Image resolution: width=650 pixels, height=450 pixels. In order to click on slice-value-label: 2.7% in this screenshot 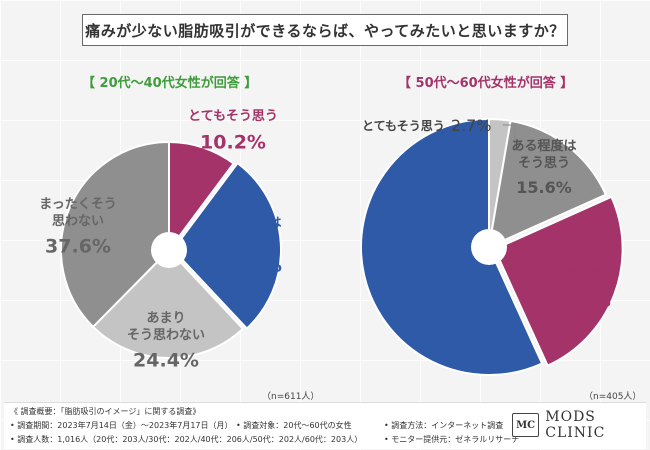, I will do `click(471, 125)`.